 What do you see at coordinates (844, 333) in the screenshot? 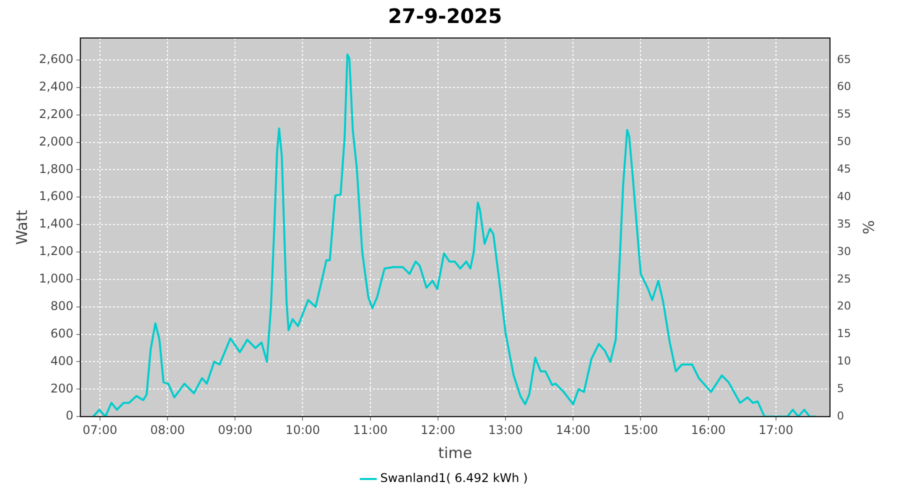
I see `y2-tick-label: 15` at bounding box center [844, 333].